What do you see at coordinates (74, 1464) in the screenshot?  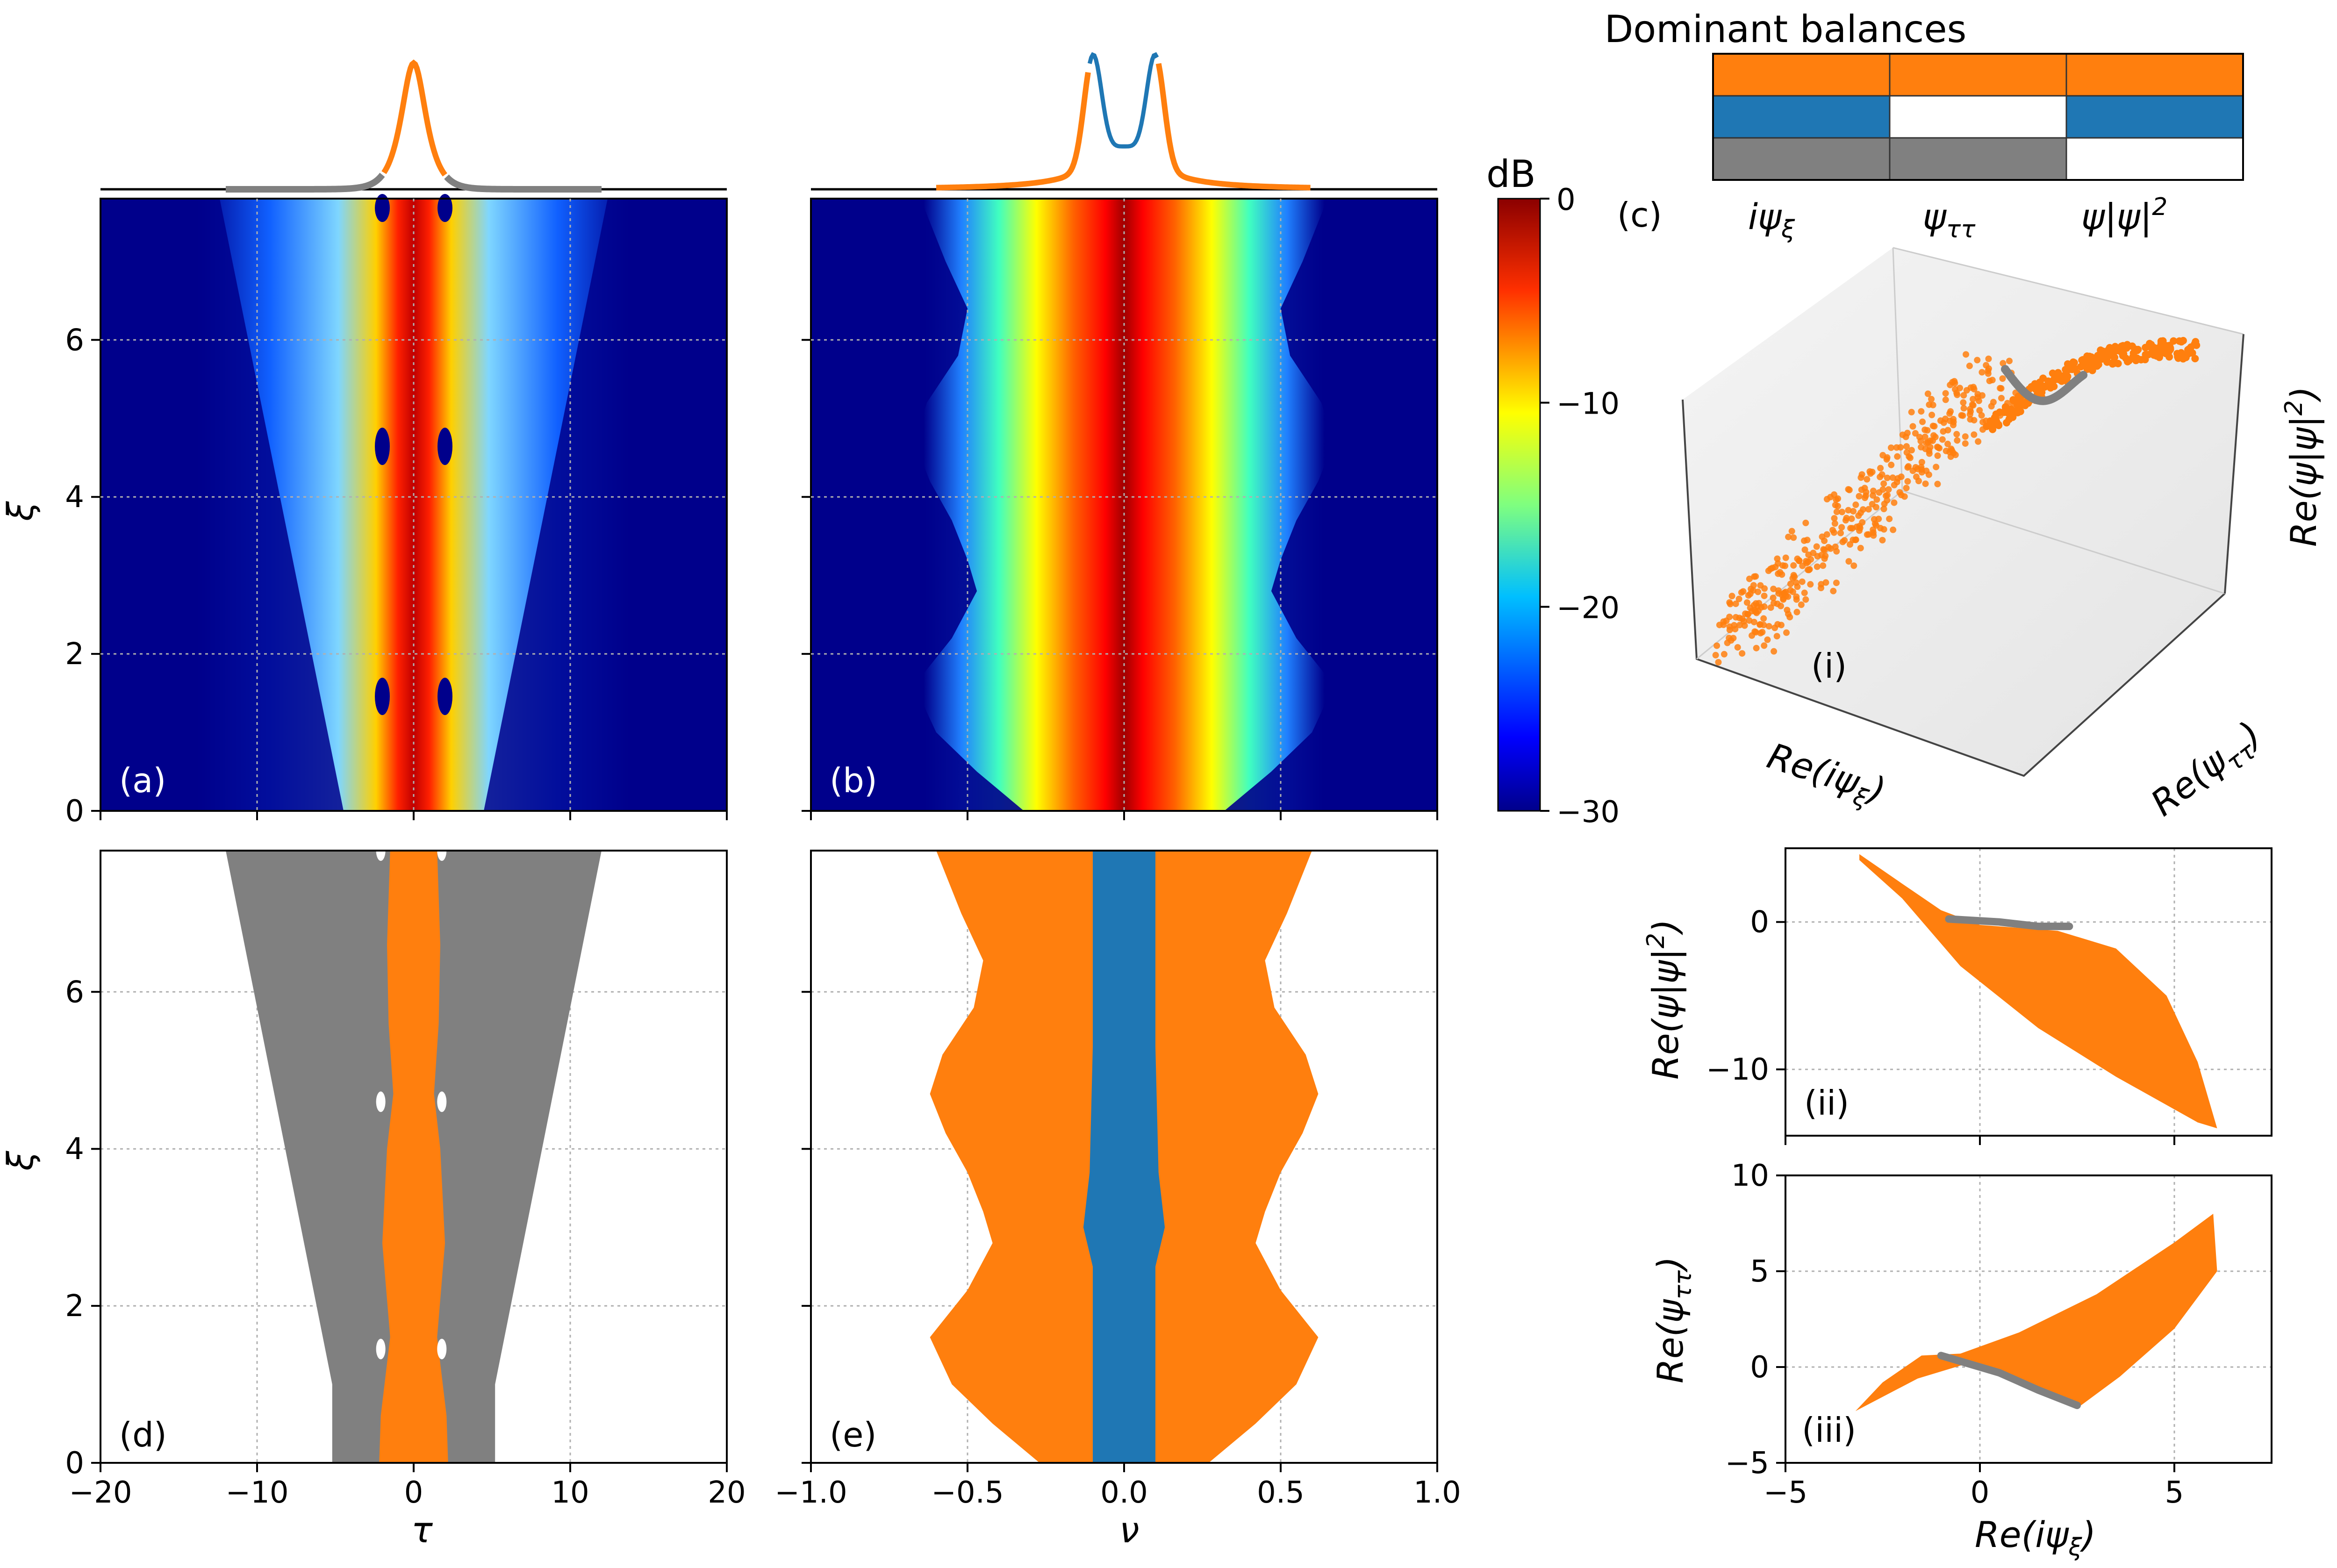 I see `y-tick-label: 0` at bounding box center [74, 1464].